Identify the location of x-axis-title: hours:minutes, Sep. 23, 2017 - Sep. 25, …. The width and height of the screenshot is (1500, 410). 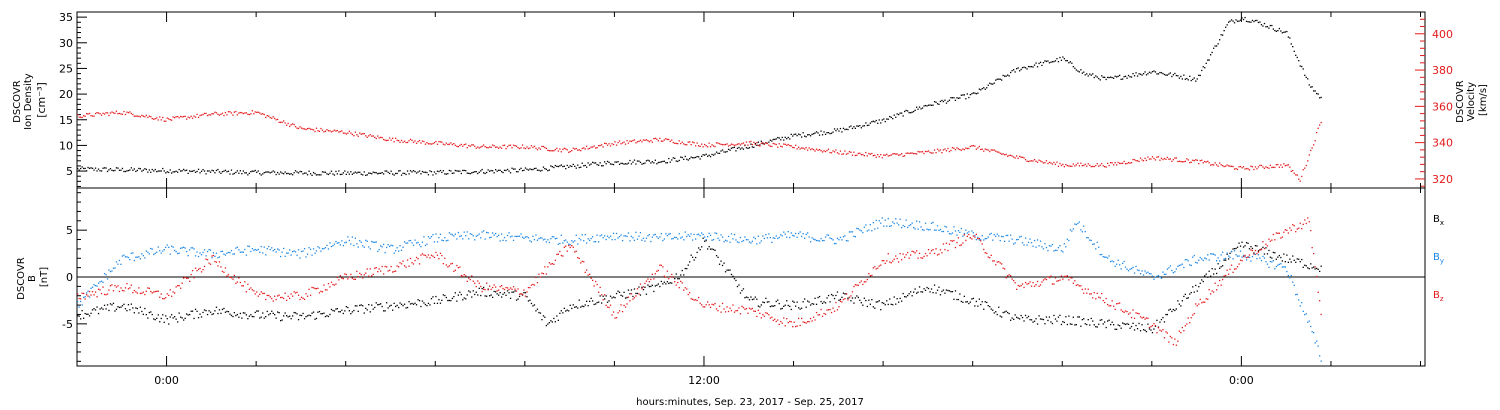
(750, 402).